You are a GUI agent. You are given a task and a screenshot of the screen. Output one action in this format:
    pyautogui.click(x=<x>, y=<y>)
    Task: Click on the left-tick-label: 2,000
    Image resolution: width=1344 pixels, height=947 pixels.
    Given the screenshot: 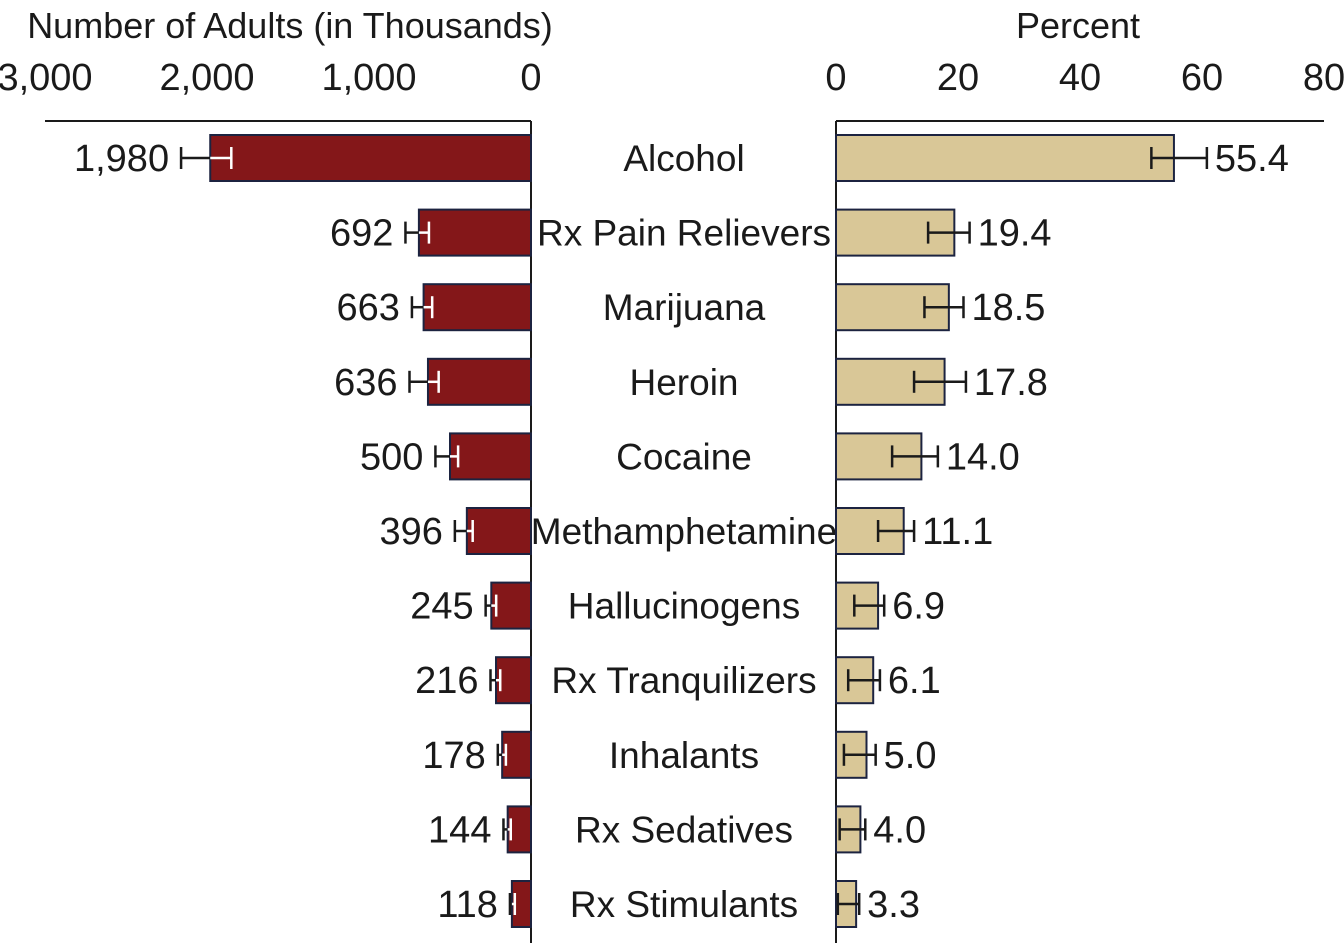 What is the action you would take?
    pyautogui.click(x=206, y=78)
    